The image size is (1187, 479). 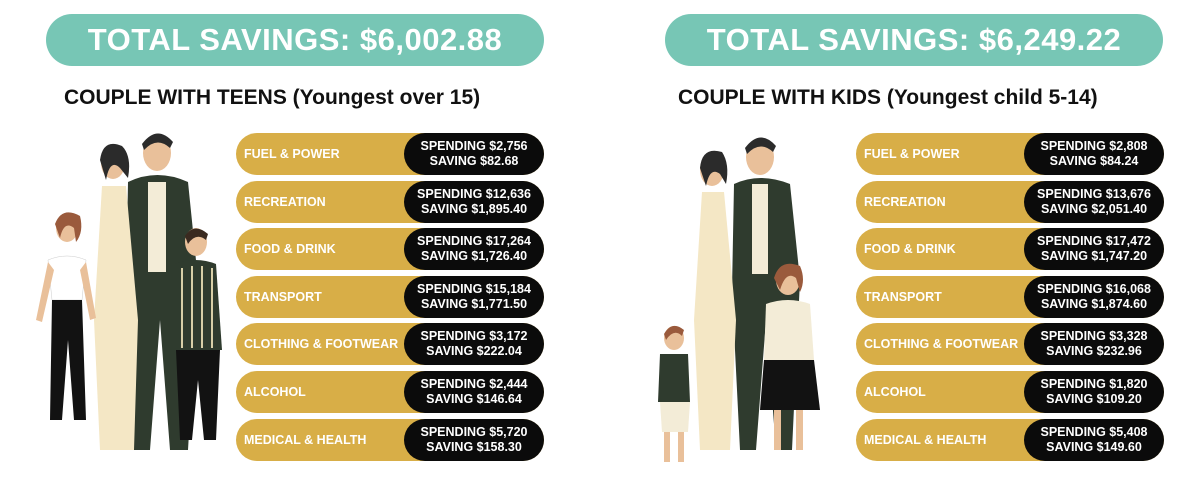 What do you see at coordinates (1094, 446) in the screenshot?
I see `saving-value: SAVING $149.60` at bounding box center [1094, 446].